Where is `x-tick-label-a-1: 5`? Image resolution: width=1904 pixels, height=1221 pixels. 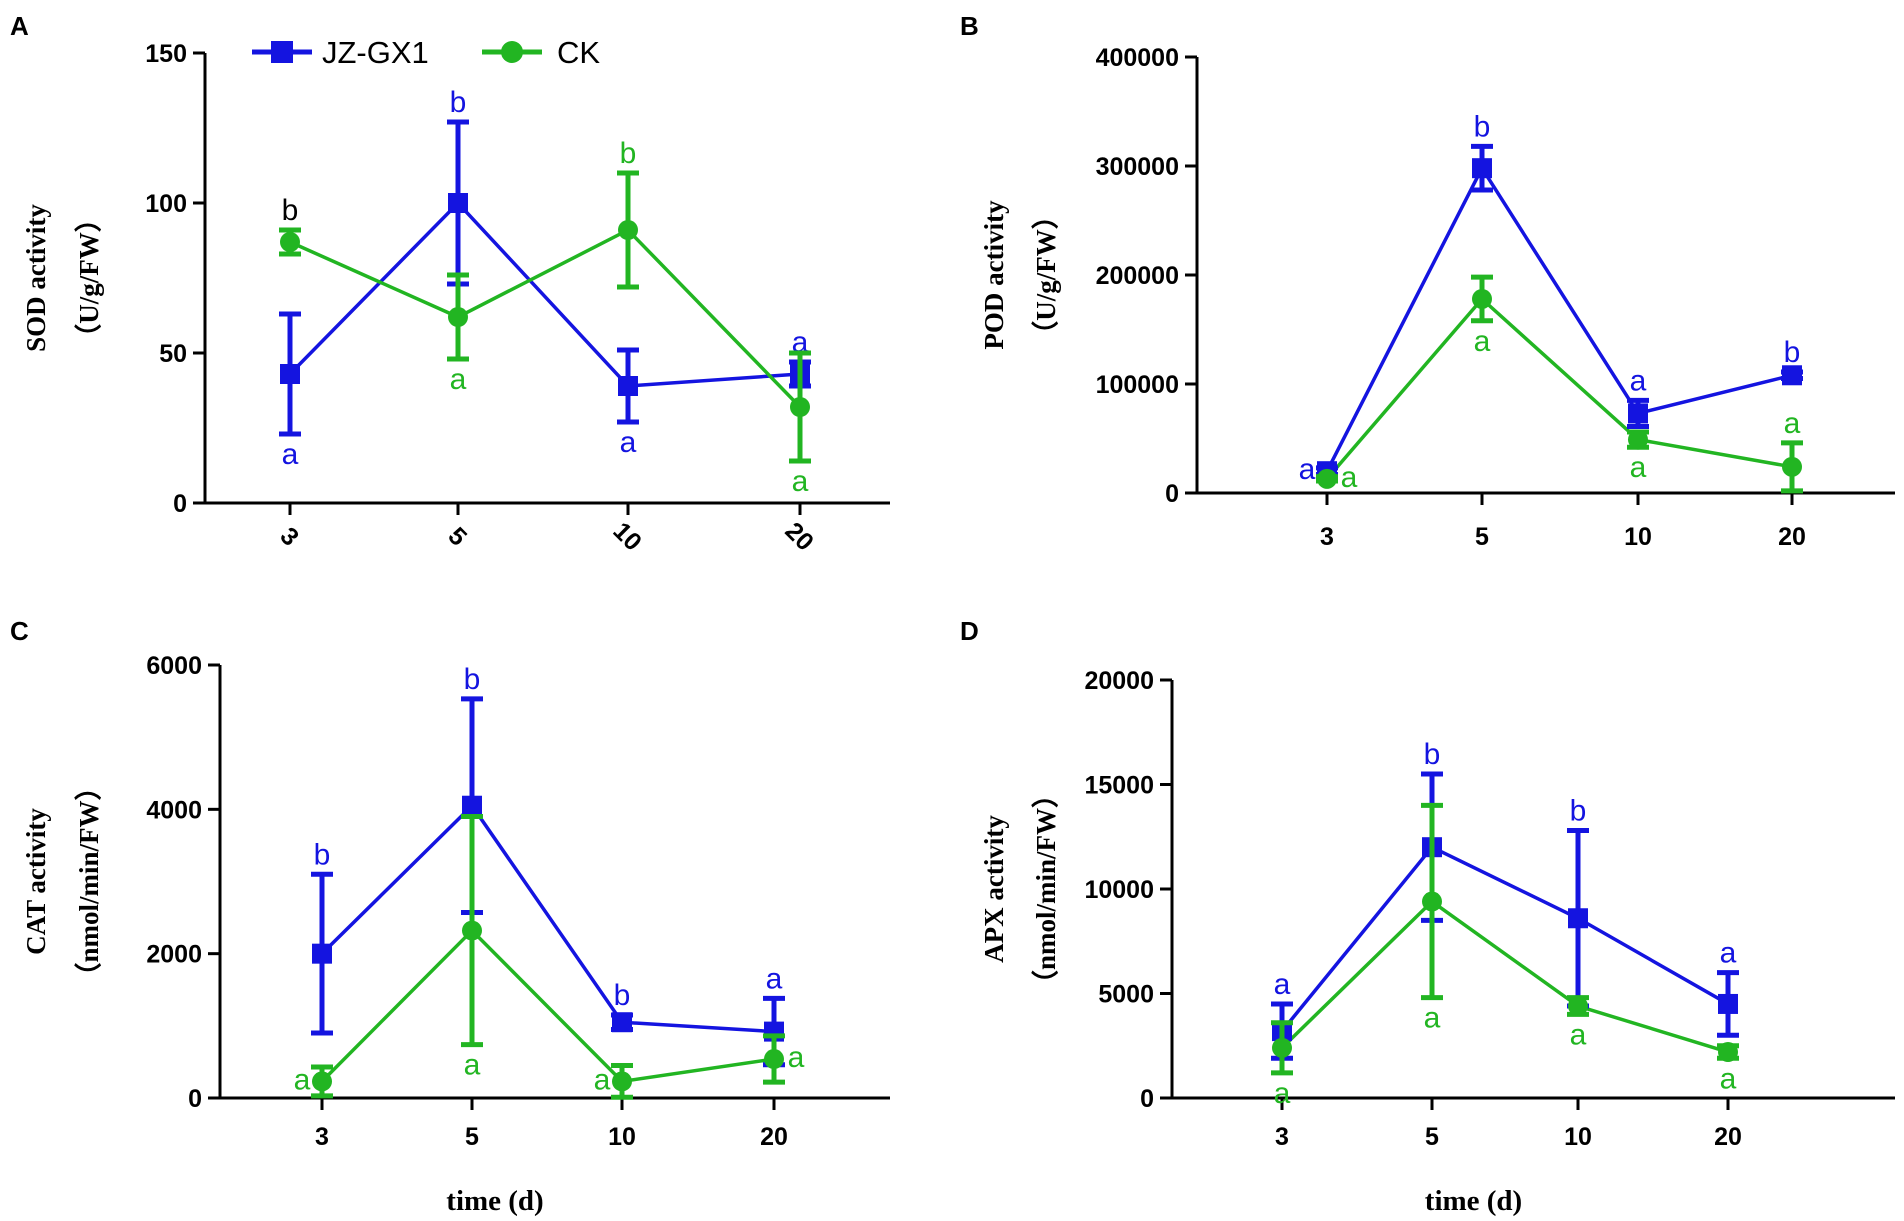
x-tick-label-a-1: 5 is located at coordinates (457, 537).